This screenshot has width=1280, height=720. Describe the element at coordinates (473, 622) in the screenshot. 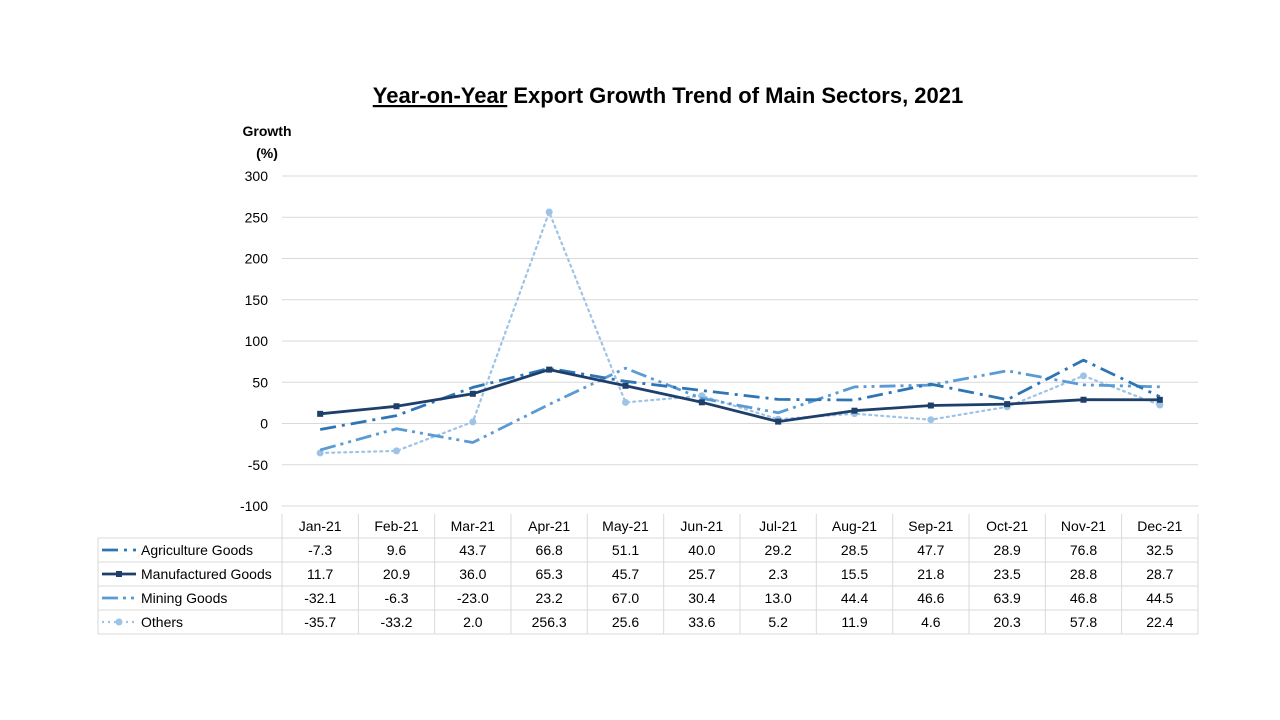

I see `table-cell-value: 2.0` at that location.